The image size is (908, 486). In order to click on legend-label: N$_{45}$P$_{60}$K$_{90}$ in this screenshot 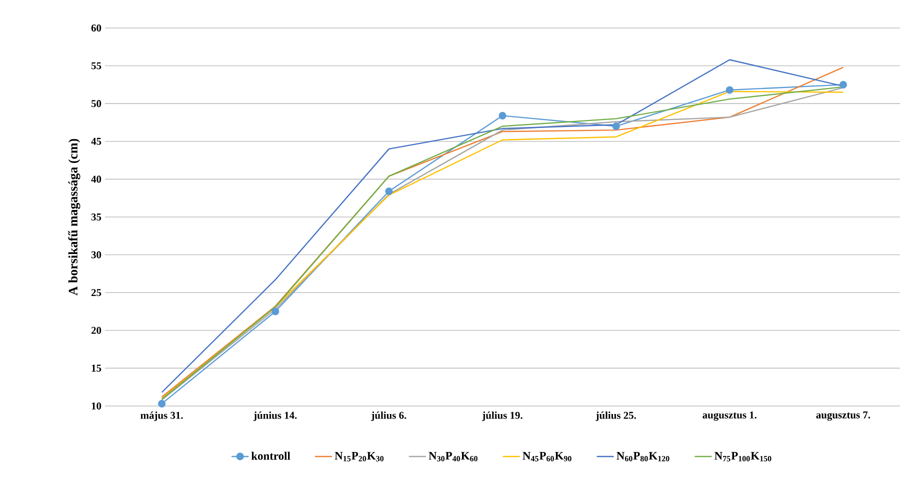, I will do `click(547, 457)`.